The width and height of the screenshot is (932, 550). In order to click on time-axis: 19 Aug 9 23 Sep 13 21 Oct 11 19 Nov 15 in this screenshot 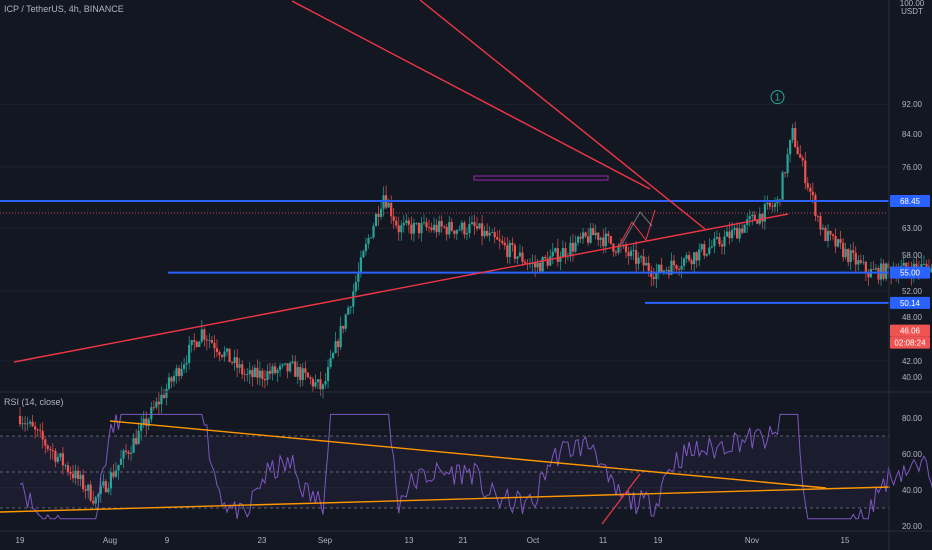, I will do `click(433, 540)`.